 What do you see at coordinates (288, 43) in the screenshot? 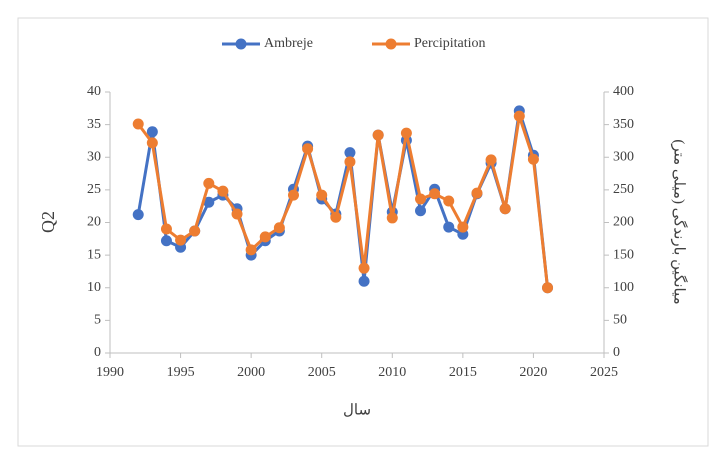
I see `legend-label: Ambreje` at bounding box center [288, 43].